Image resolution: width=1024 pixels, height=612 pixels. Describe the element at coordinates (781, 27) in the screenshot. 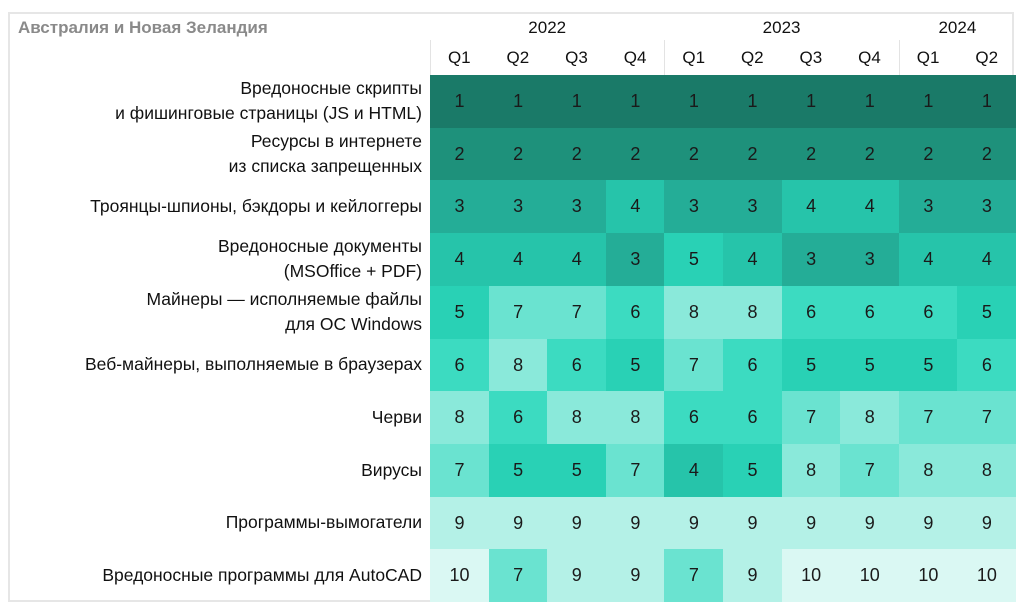

I see `year-label: 2023` at that location.